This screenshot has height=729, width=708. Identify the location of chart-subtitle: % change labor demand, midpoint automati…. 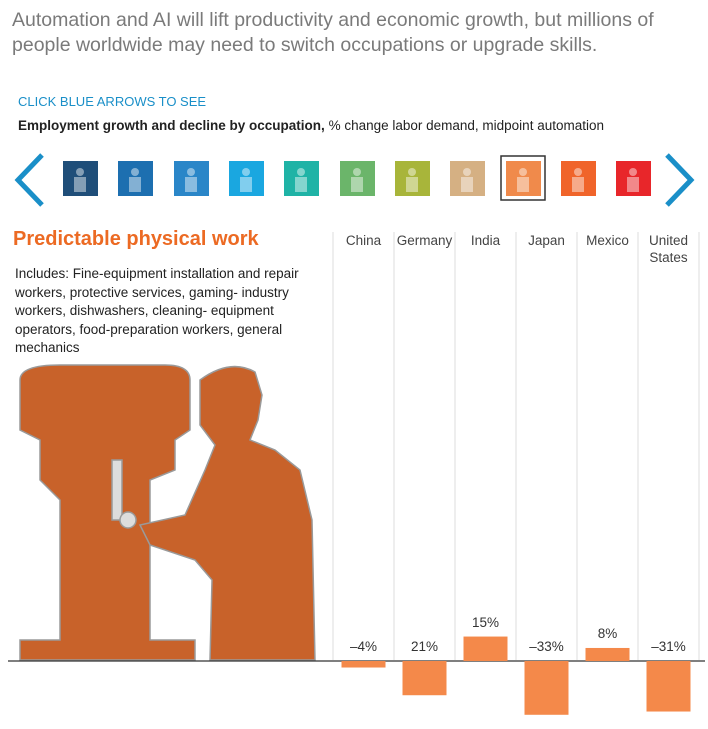
(466, 125).